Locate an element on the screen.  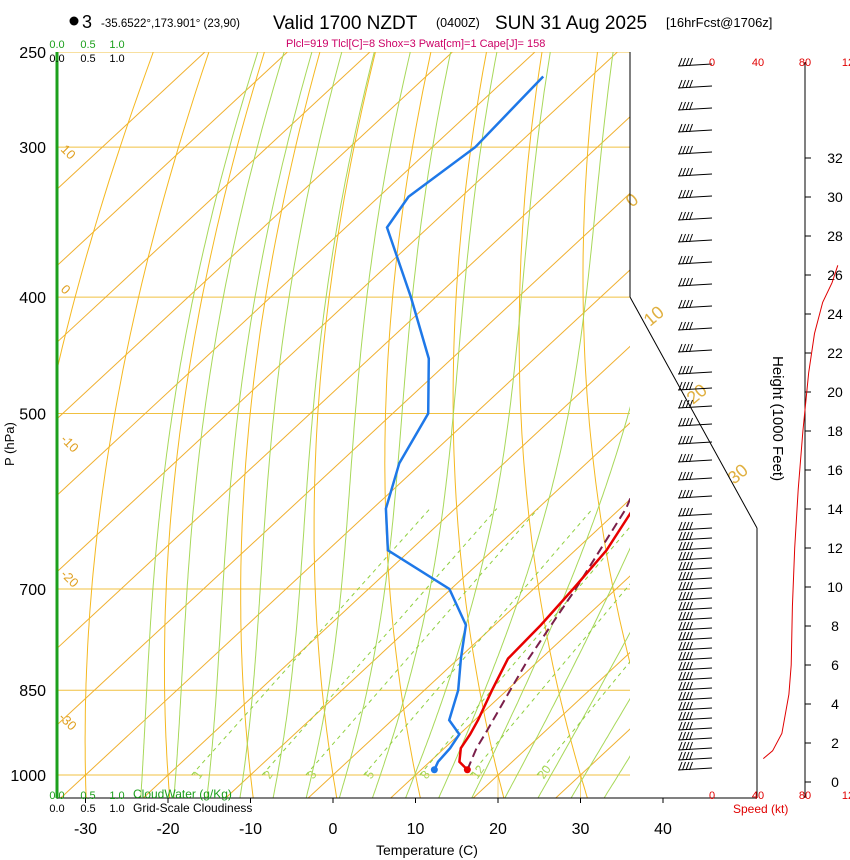
height-tick-label: 30 is located at coordinates (835, 197).